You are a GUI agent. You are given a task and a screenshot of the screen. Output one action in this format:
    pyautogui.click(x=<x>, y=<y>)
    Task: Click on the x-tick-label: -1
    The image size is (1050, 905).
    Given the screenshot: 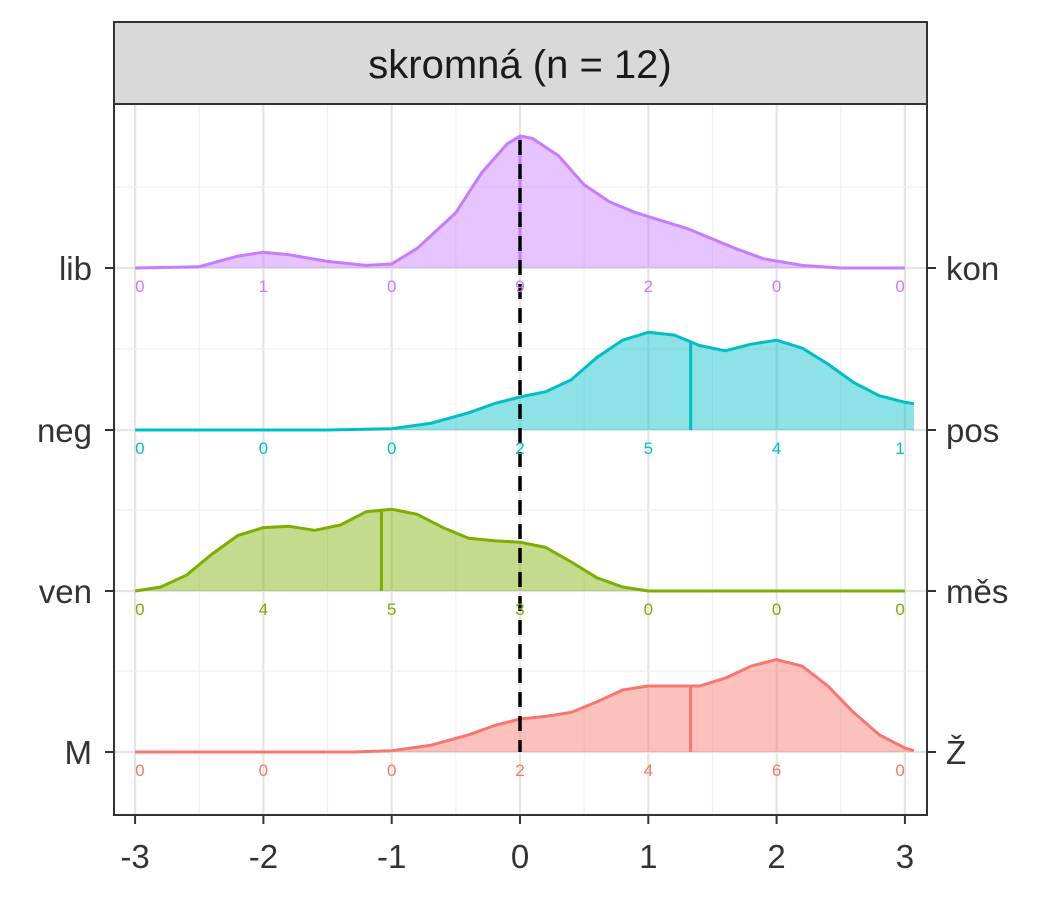 What is the action you would take?
    pyautogui.click(x=391, y=856)
    